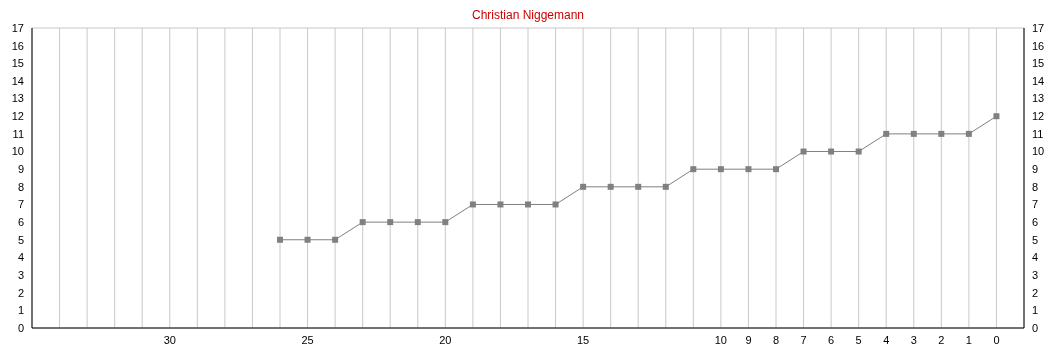 Image resolution: width=1056 pixels, height=355 pixels. Describe the element at coordinates (17, 151) in the screenshot. I see `y-tick-label: 10` at that location.